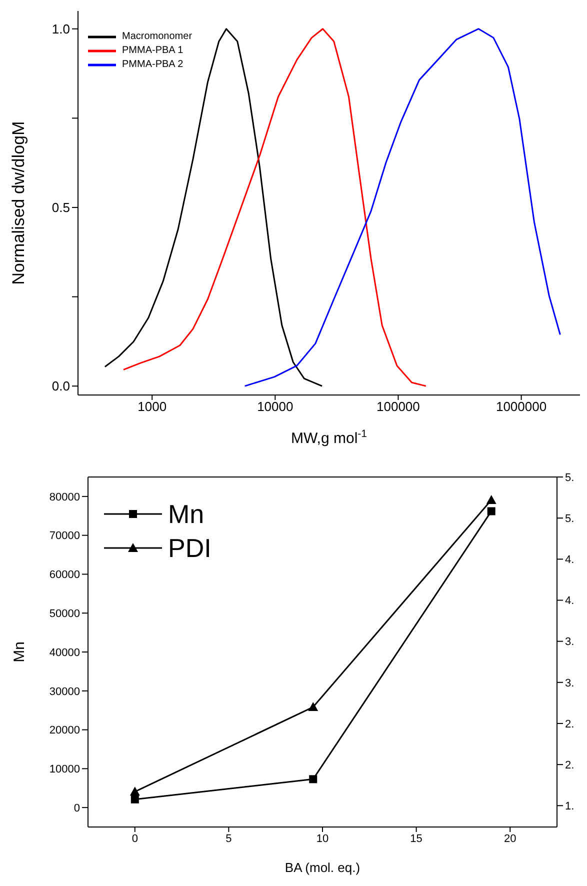 The height and width of the screenshot is (886, 587). Describe the element at coordinates (18, 203) in the screenshot. I see `y-axis-title: Normalised dw/dlogM` at that location.